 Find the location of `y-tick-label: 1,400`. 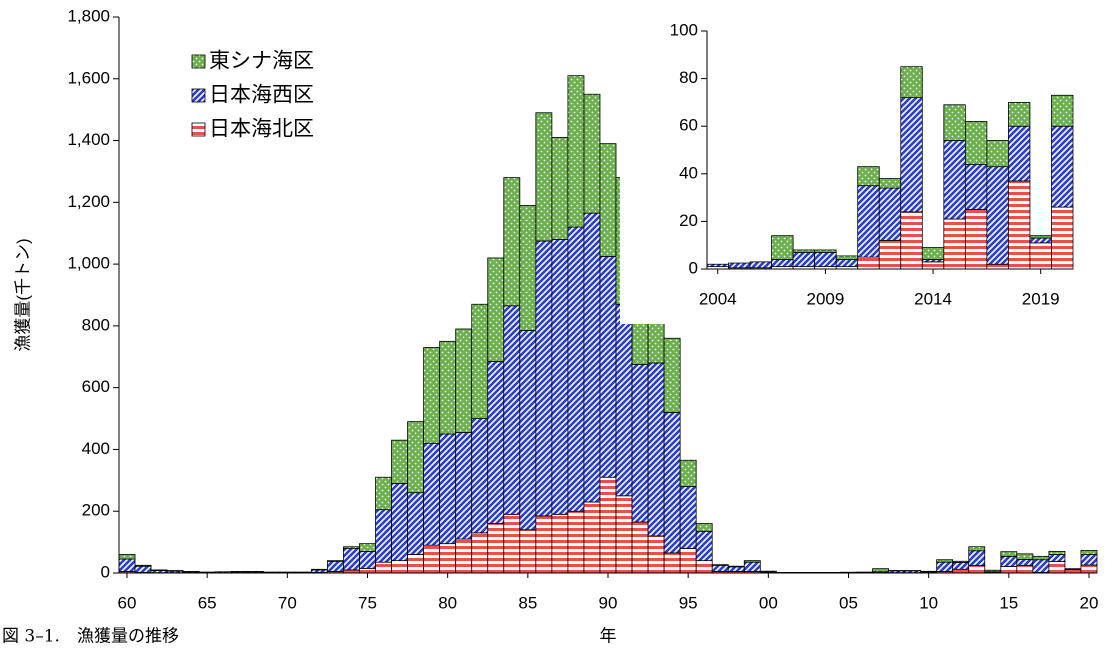

y-tick-label: 1,400 is located at coordinates (88, 139).